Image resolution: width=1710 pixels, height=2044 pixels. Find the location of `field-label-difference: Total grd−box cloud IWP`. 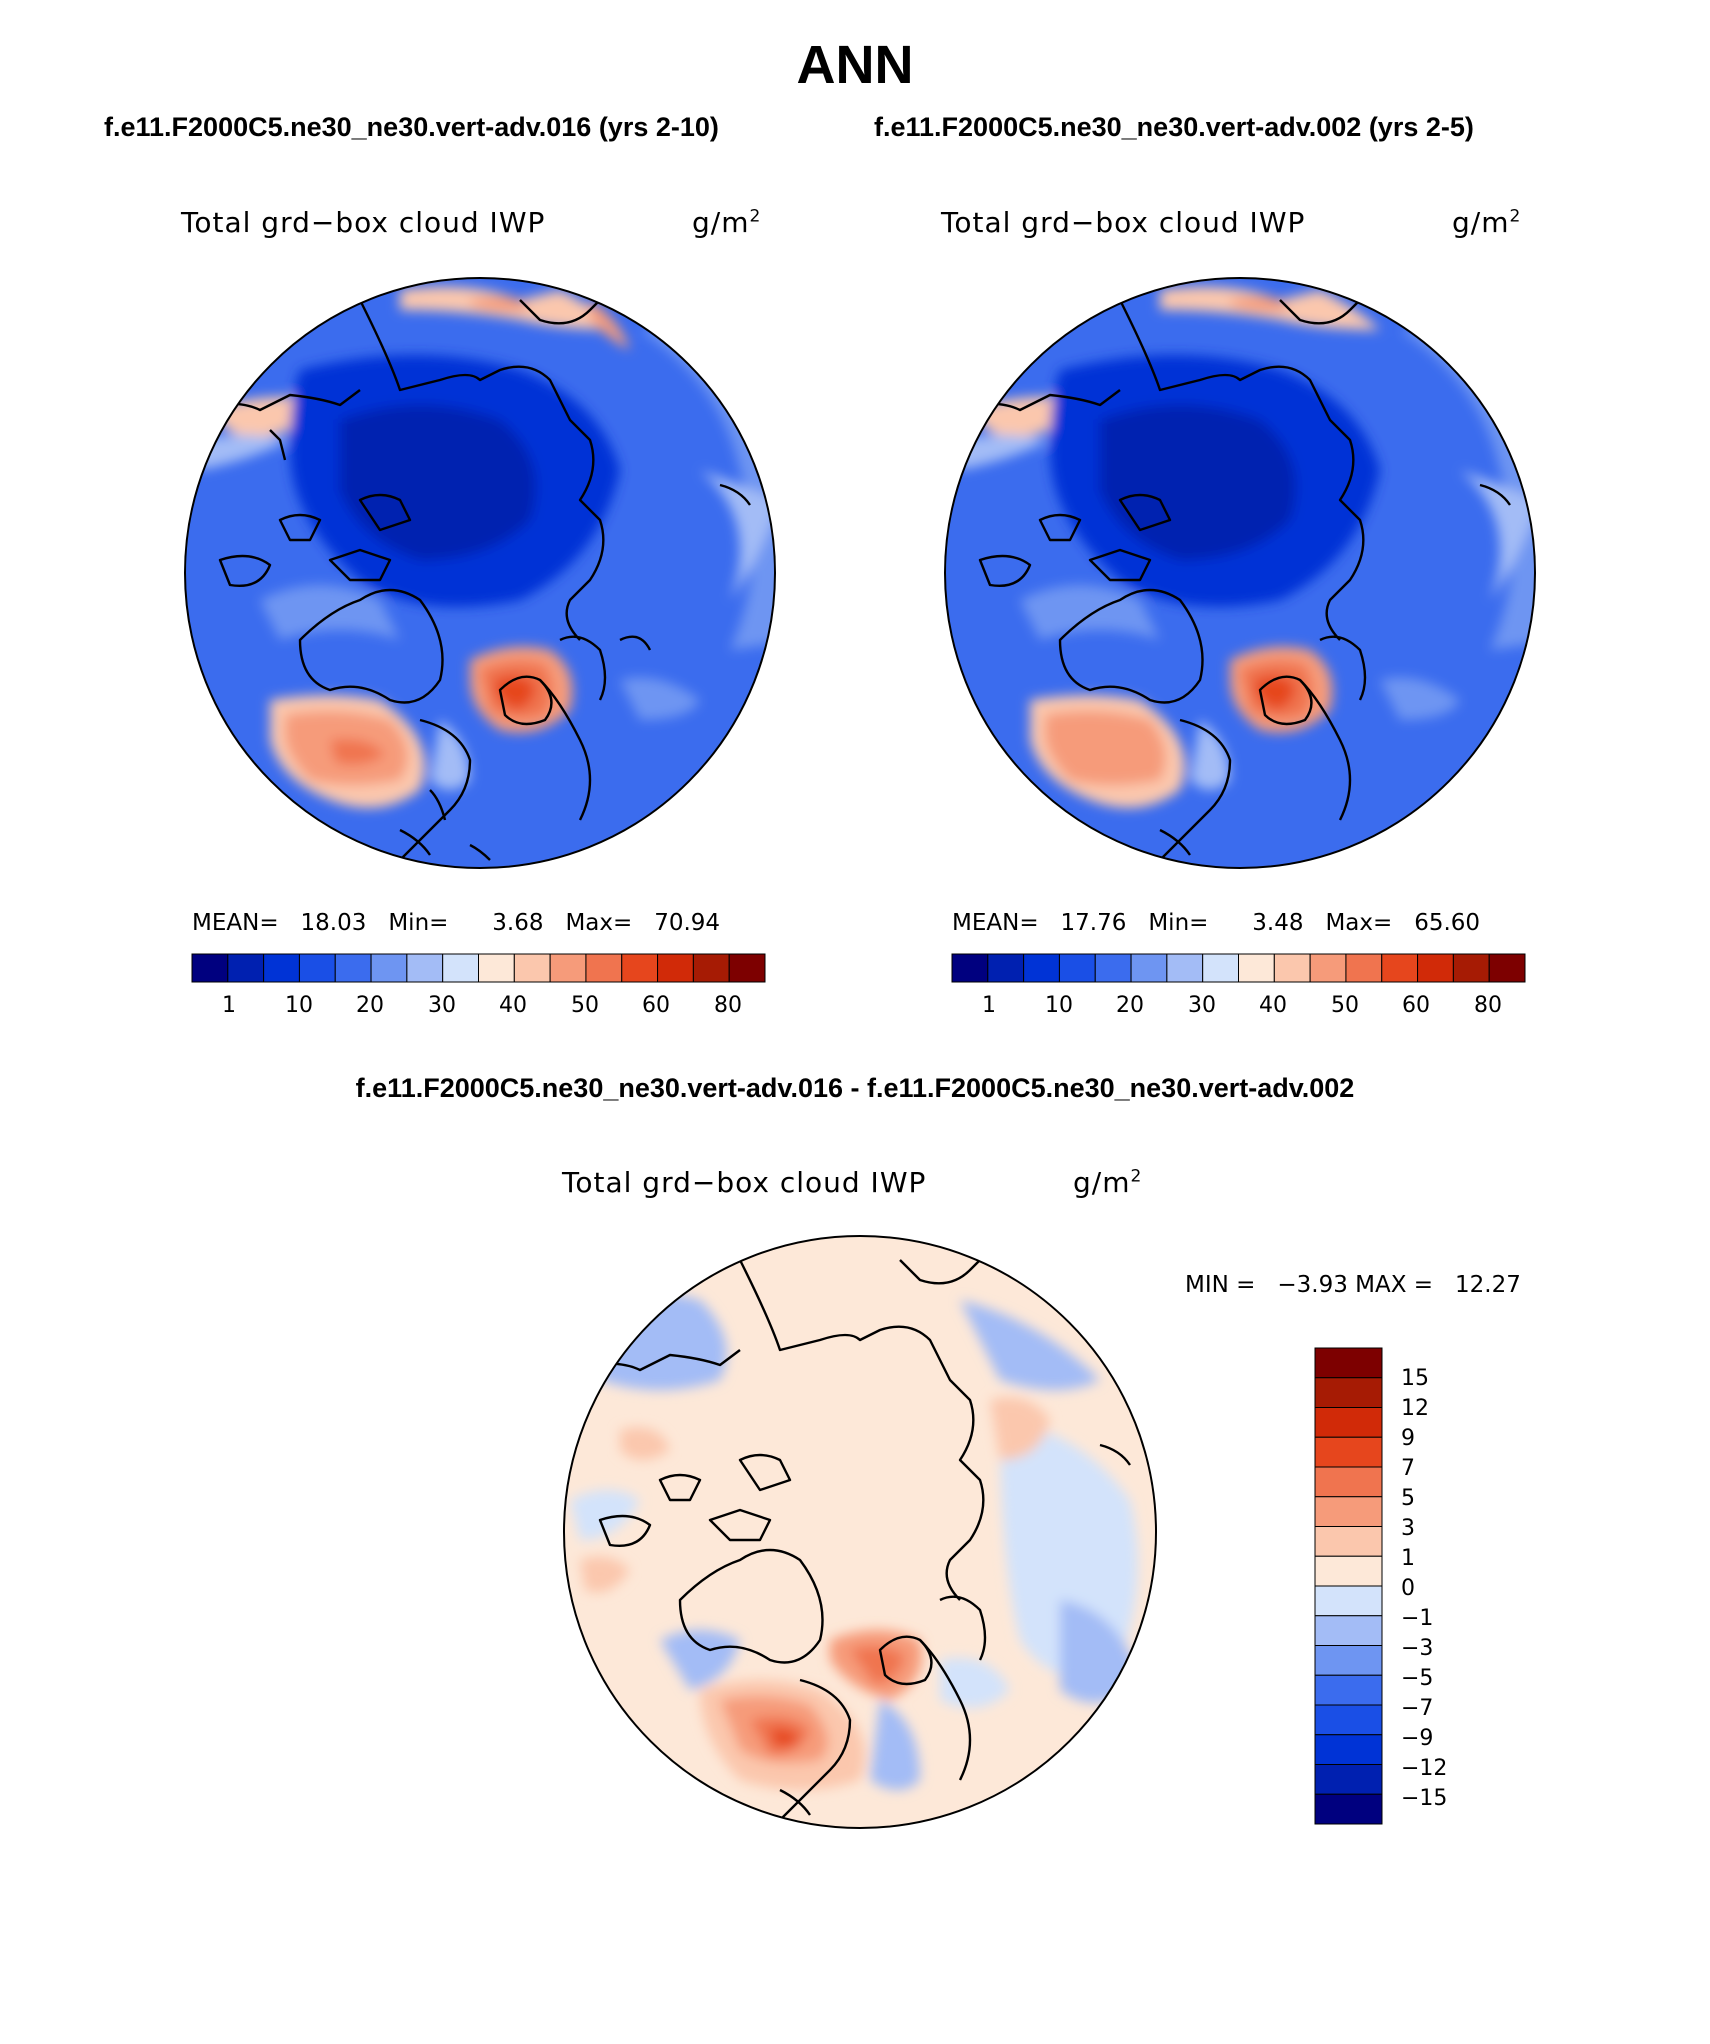

field-label-difference: Total grd−box cloud IWP is located at coordinates (744, 1182).